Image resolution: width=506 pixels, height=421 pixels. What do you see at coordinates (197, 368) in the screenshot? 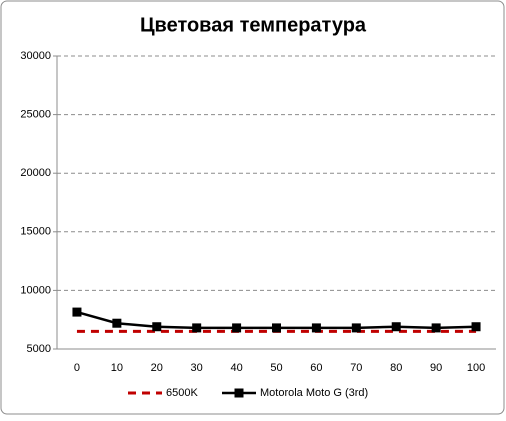
I see `x-tick-label: 30` at bounding box center [197, 368].